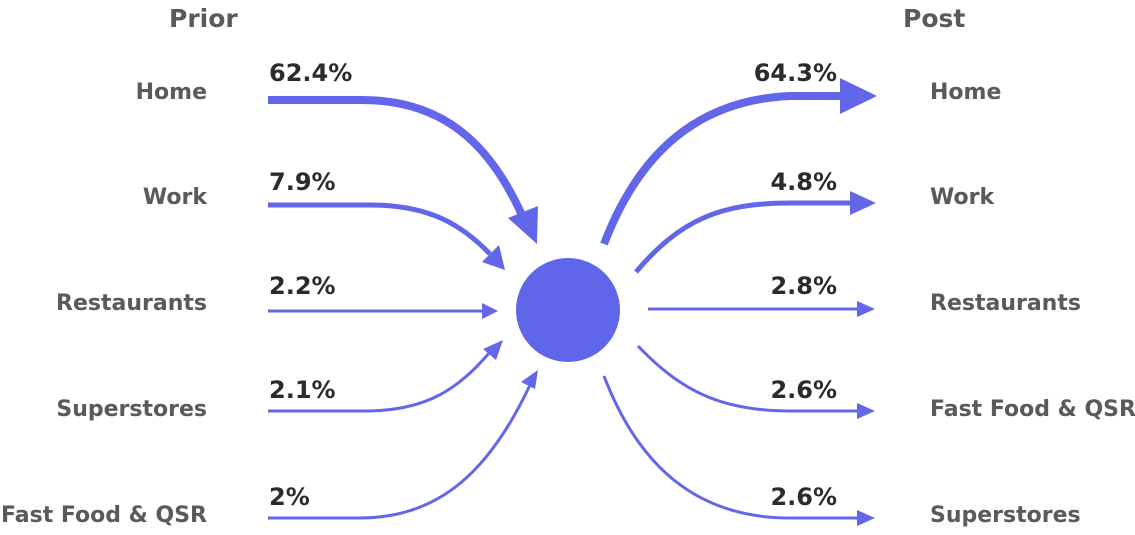  What do you see at coordinates (104, 515) in the screenshot?
I see `prior-label-fastfood: Fast Food & QSR` at bounding box center [104, 515].